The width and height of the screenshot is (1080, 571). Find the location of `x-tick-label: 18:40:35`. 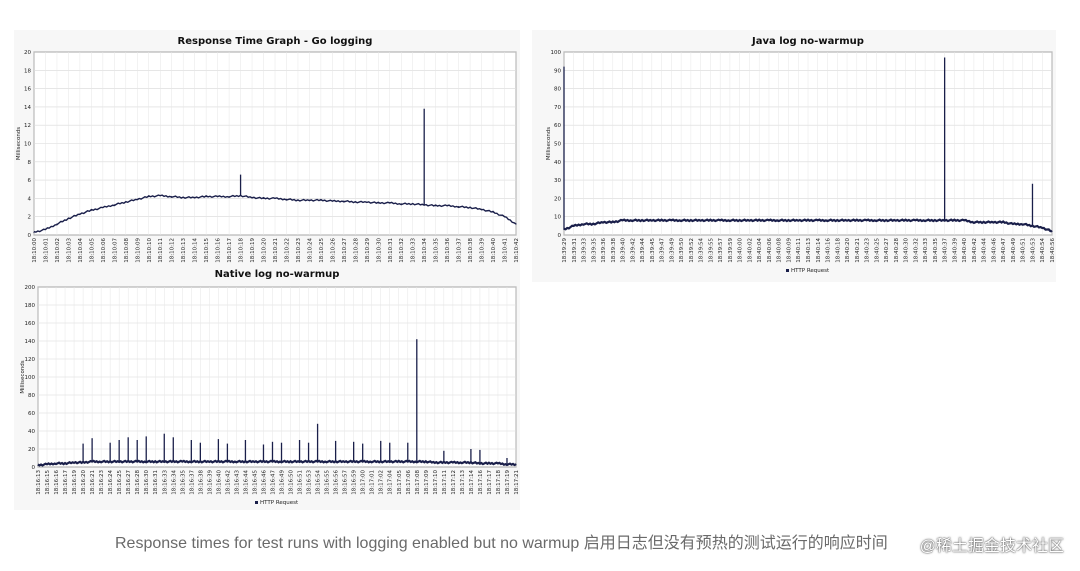

x-tick-label: 18:40:35 is located at coordinates (936, 250).